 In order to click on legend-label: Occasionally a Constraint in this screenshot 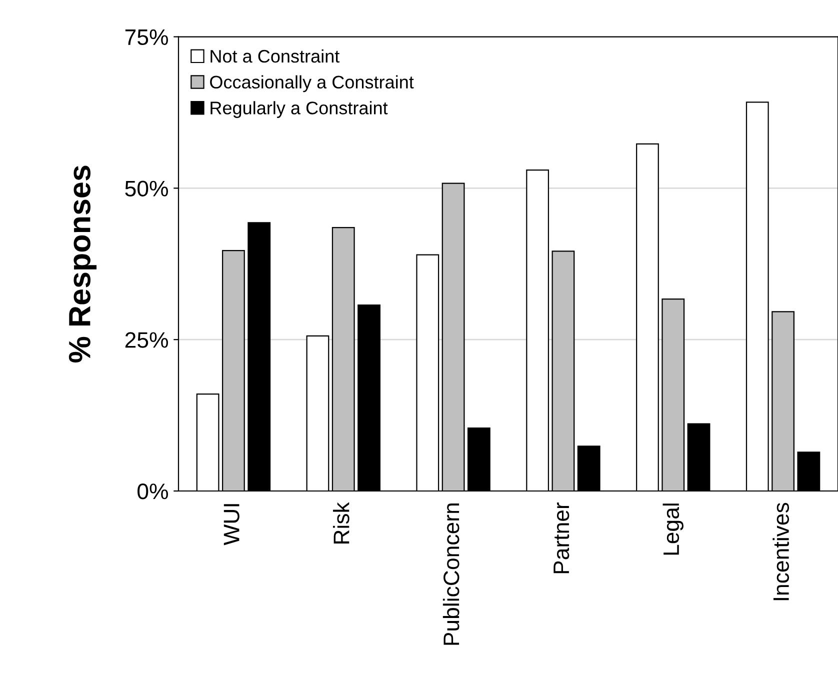, I will do `click(312, 83)`.